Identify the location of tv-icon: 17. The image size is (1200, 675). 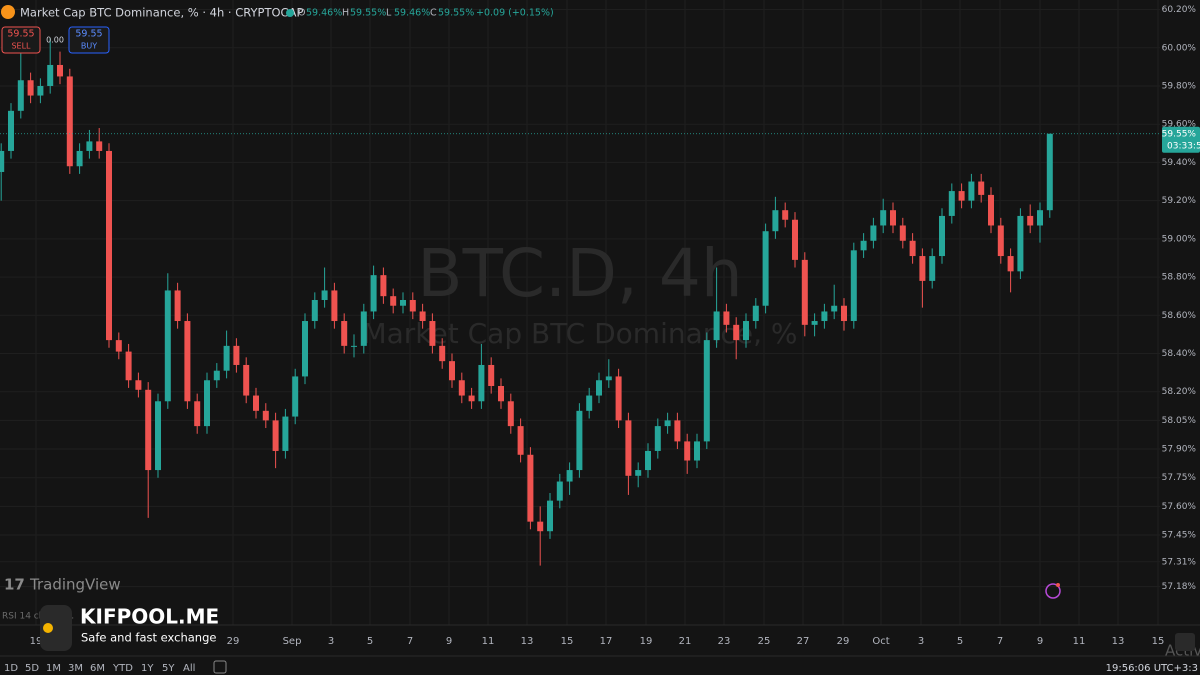
(14, 585).